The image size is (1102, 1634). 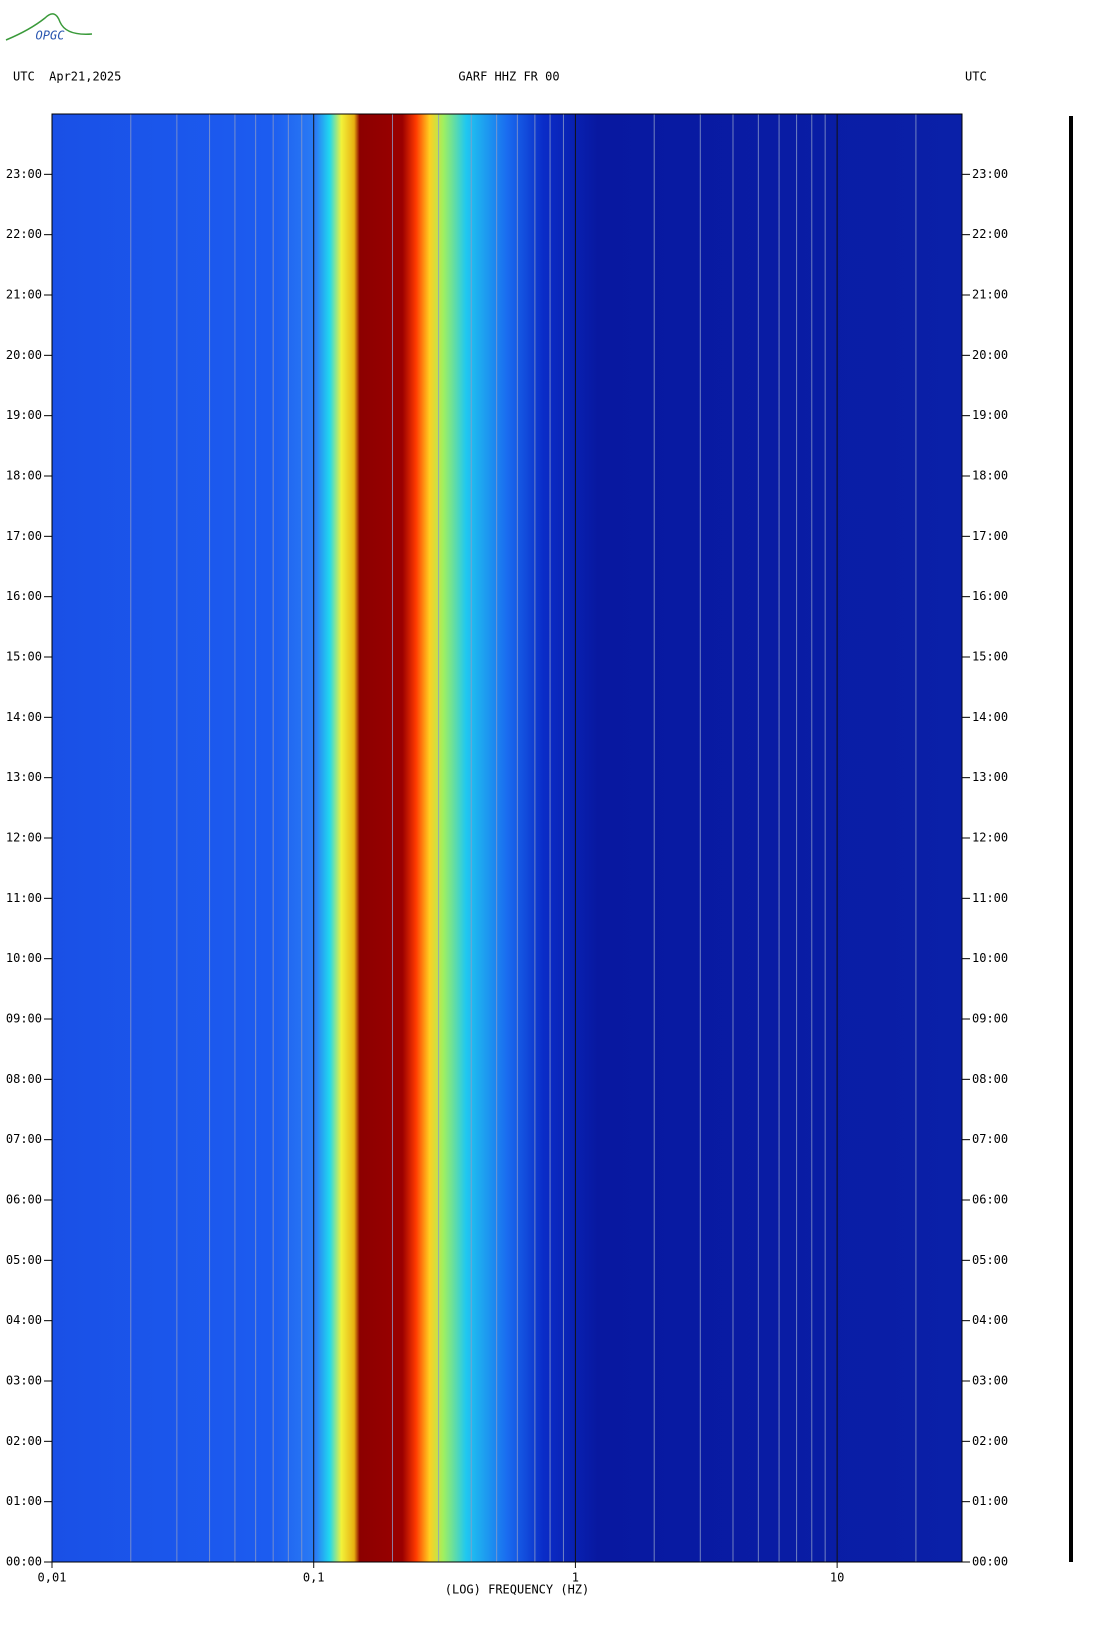 I want to click on title-left: UTC Apr21,2025, so click(x=67, y=77).